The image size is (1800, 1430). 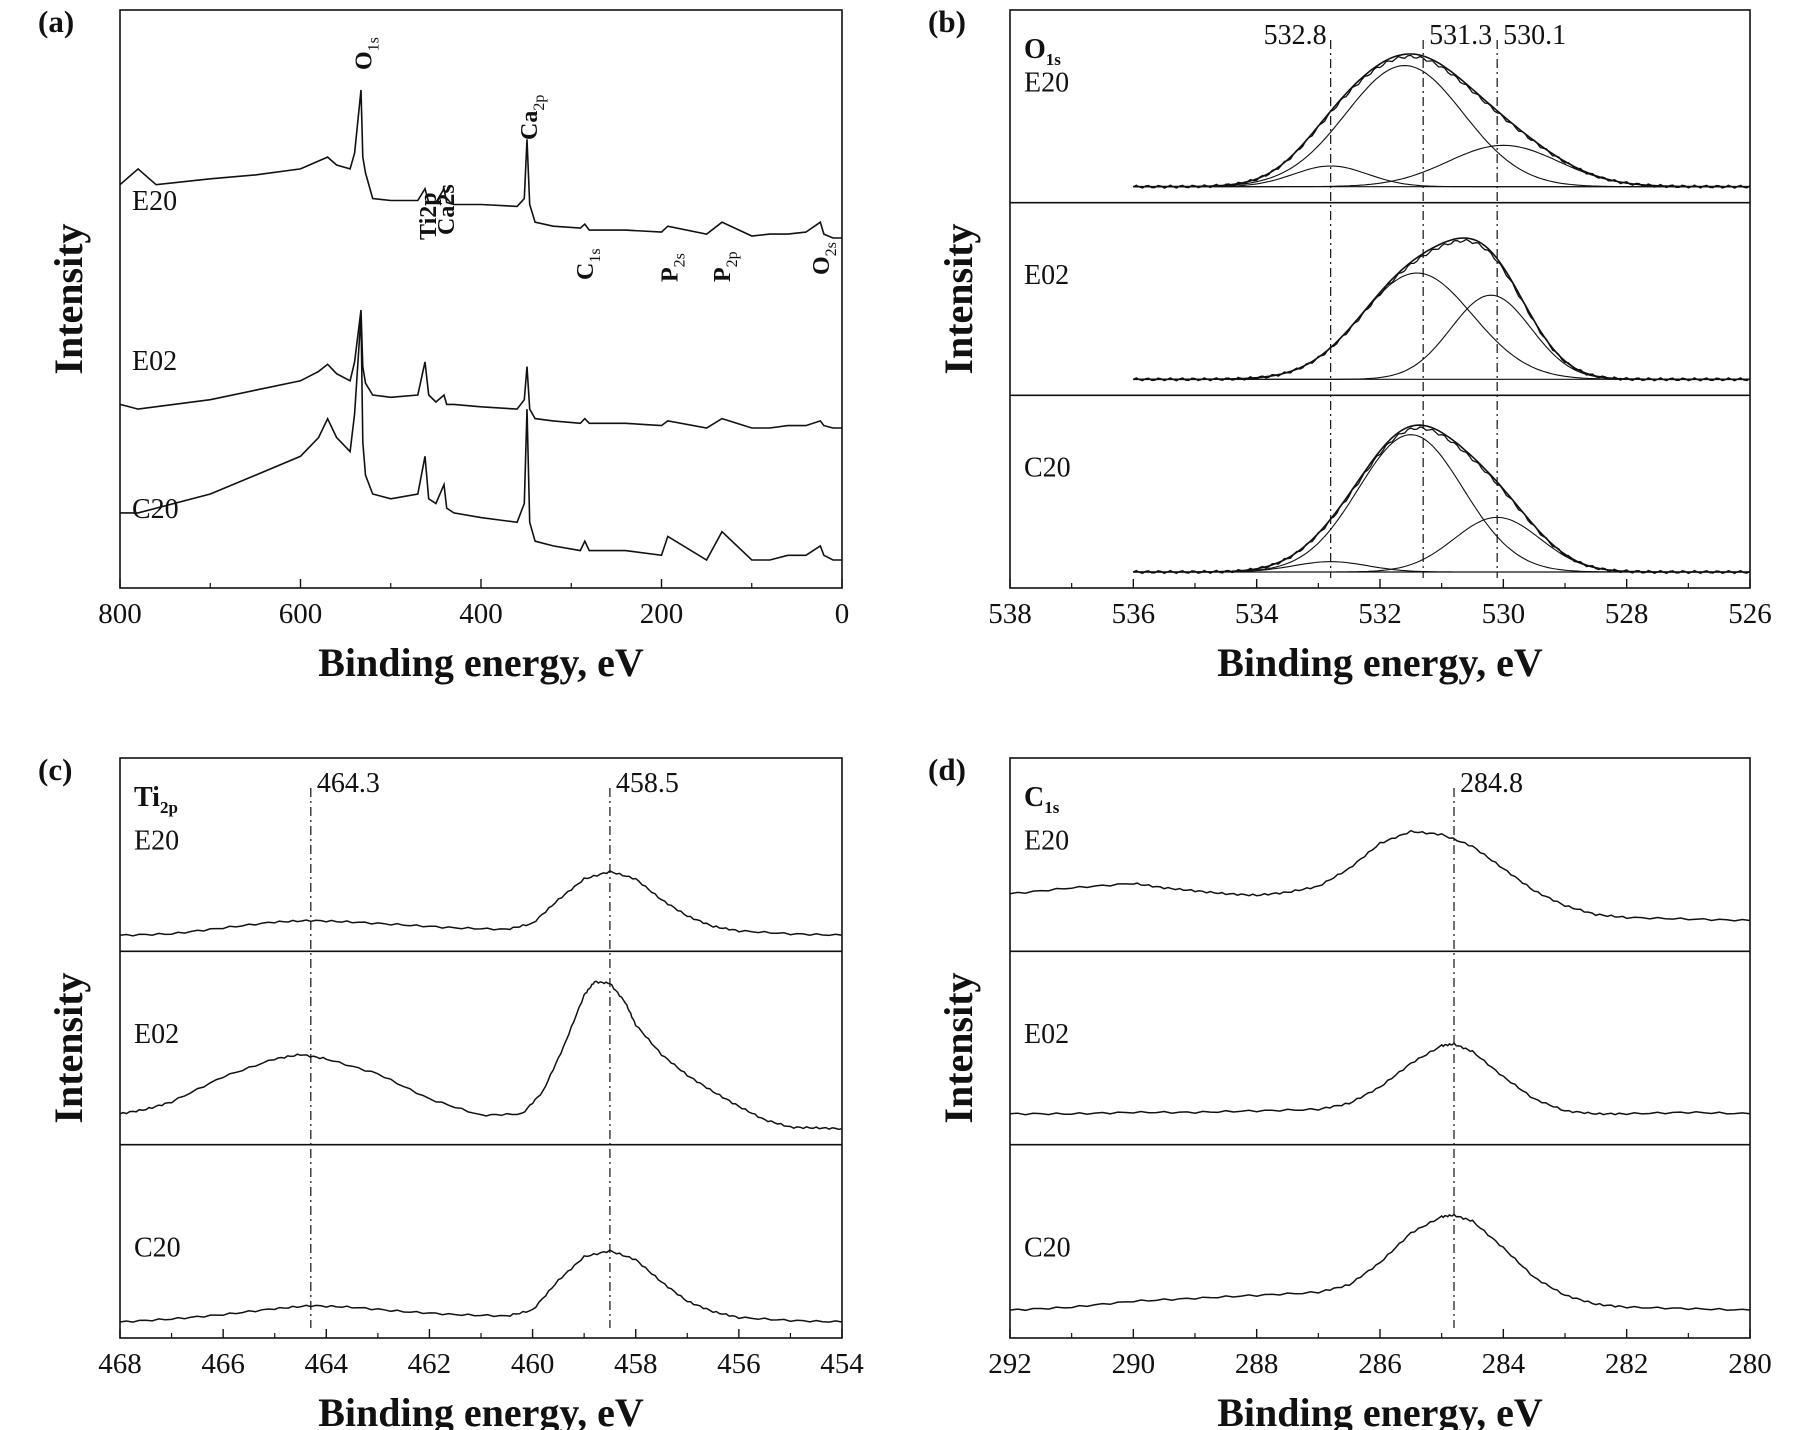 I want to click on series-line-e02, so click(x=480, y=369).